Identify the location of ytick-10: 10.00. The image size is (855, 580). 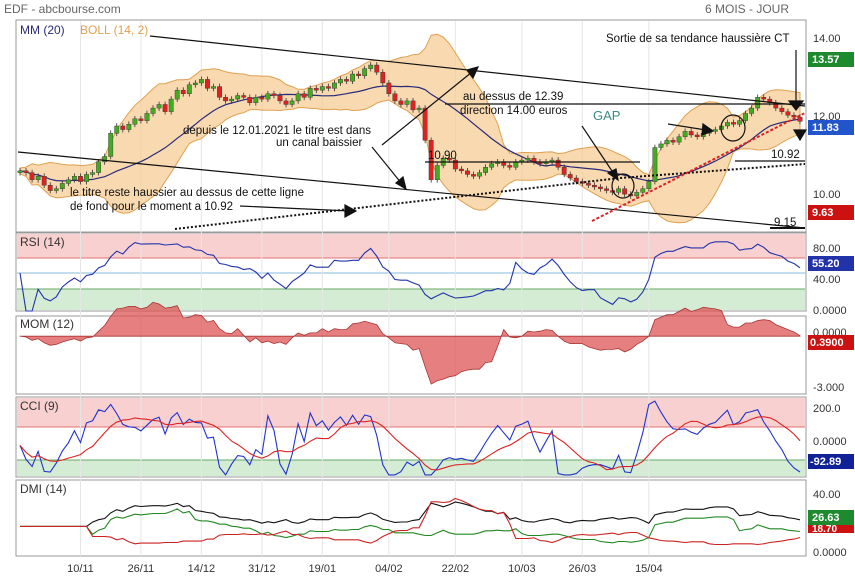
(827, 195).